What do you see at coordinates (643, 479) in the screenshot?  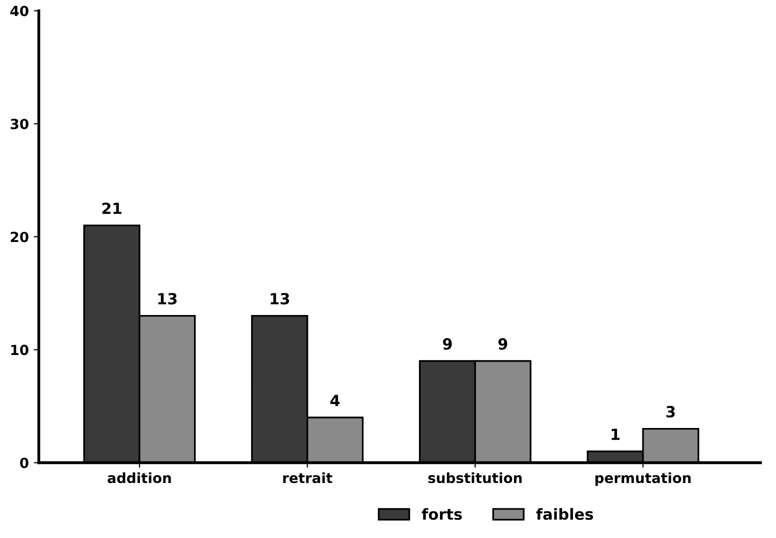 I see `x-tick-label: permutation` at bounding box center [643, 479].